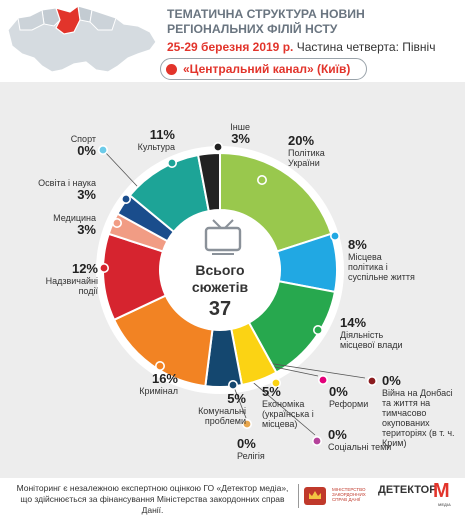 The width and height of the screenshot is (465, 516). I want to click on slice-label-8: 5% Комунальні проблеми, so click(211, 409).